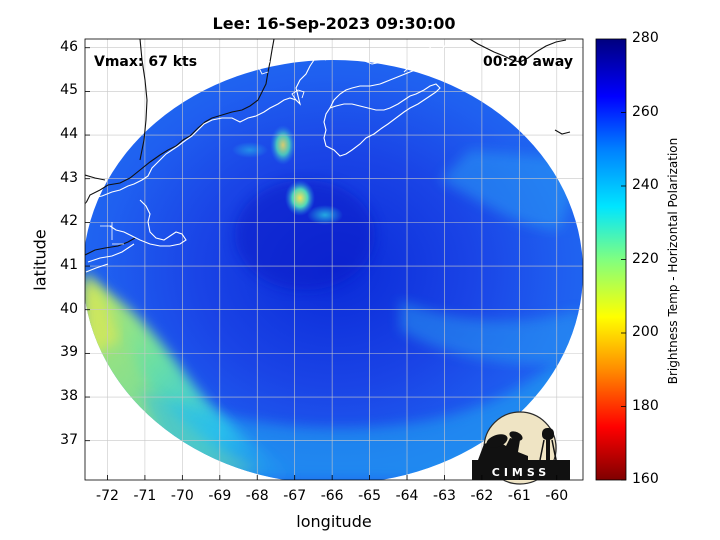 The height and width of the screenshot is (540, 720). Describe the element at coordinates (645, 405) in the screenshot. I see `colorbar-tick-label: 180` at that location.